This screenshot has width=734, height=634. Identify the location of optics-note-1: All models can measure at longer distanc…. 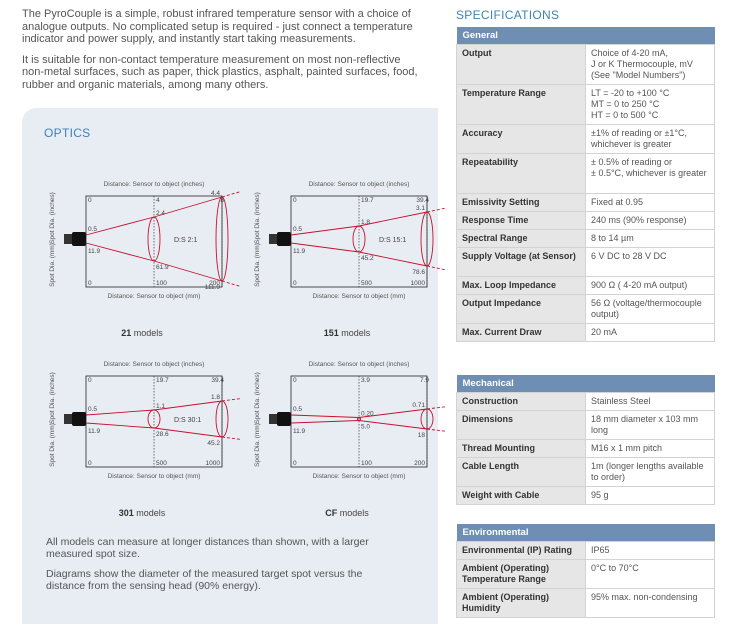
(207, 548).